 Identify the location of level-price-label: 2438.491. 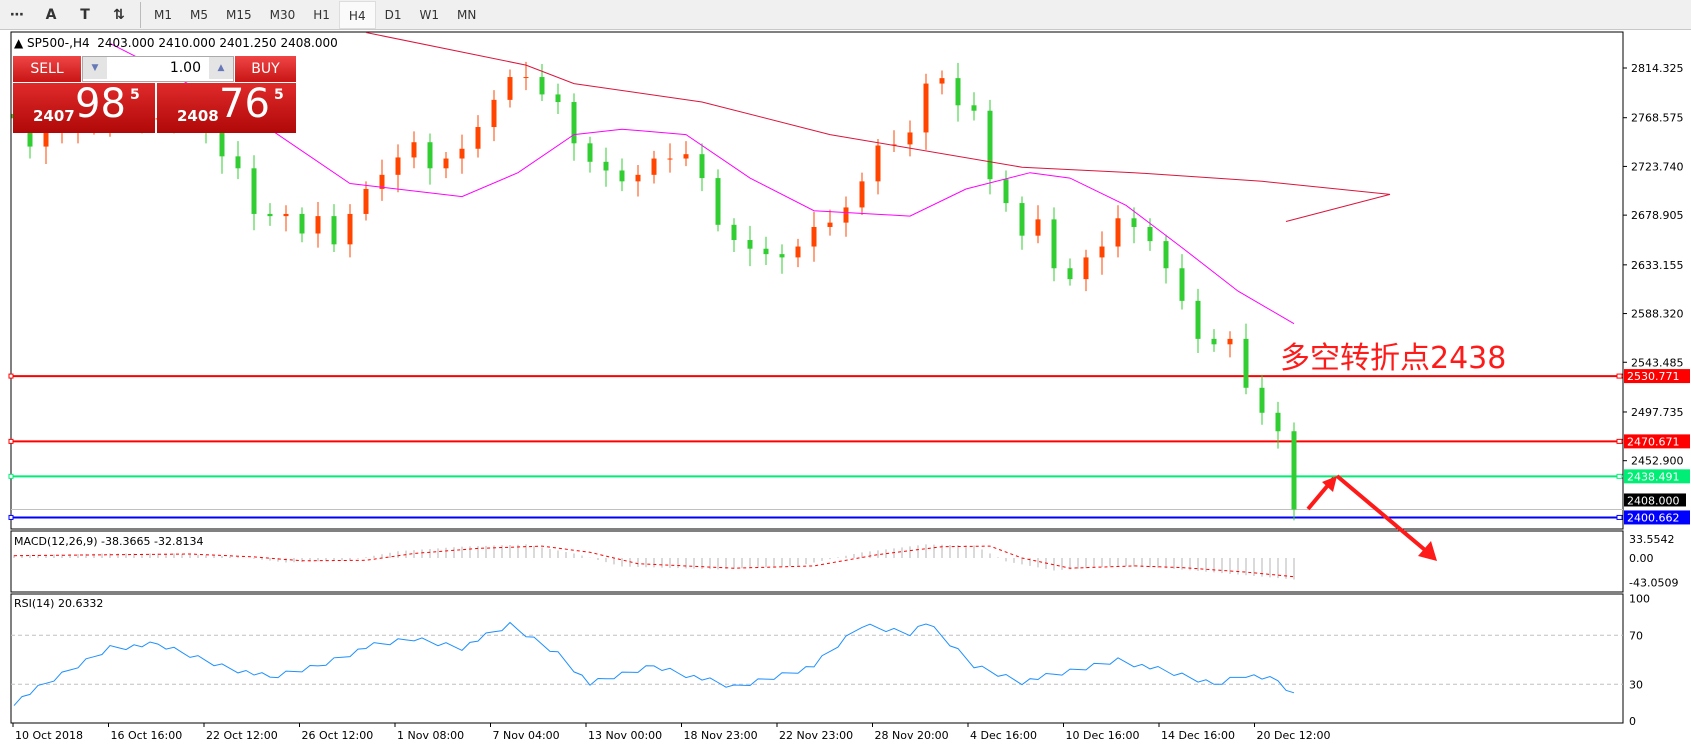
(1653, 476).